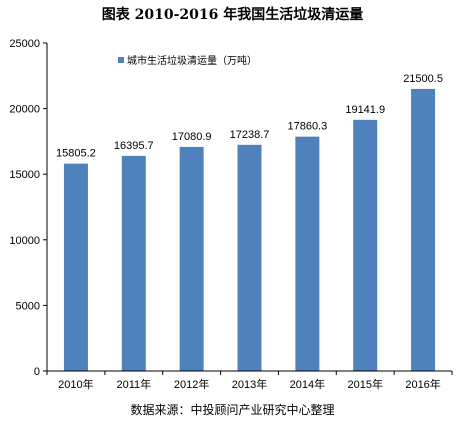  I want to click on x-axis: 2010年 2011年 2012年 2013年 2014年 2015年 2016年, so click(249, 381).